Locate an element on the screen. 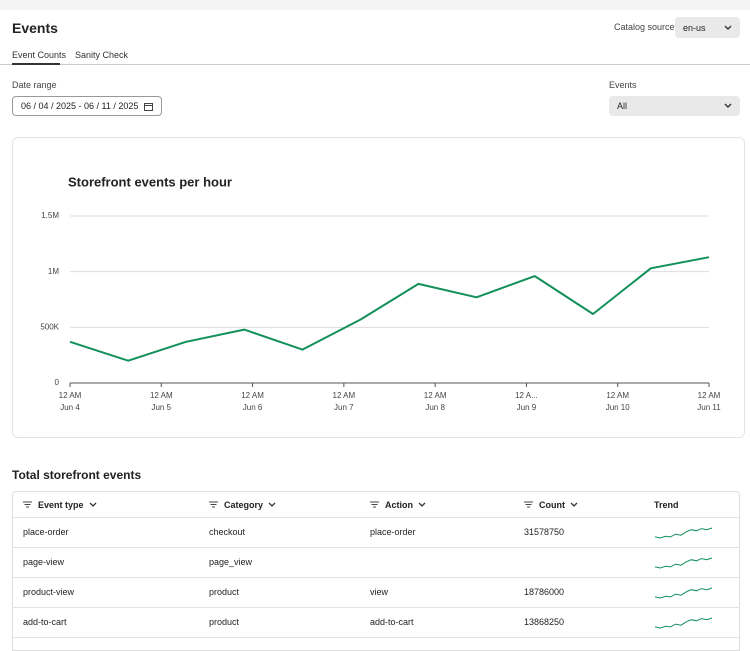 The width and height of the screenshot is (750, 651). column-header: Action is located at coordinates (398, 504).